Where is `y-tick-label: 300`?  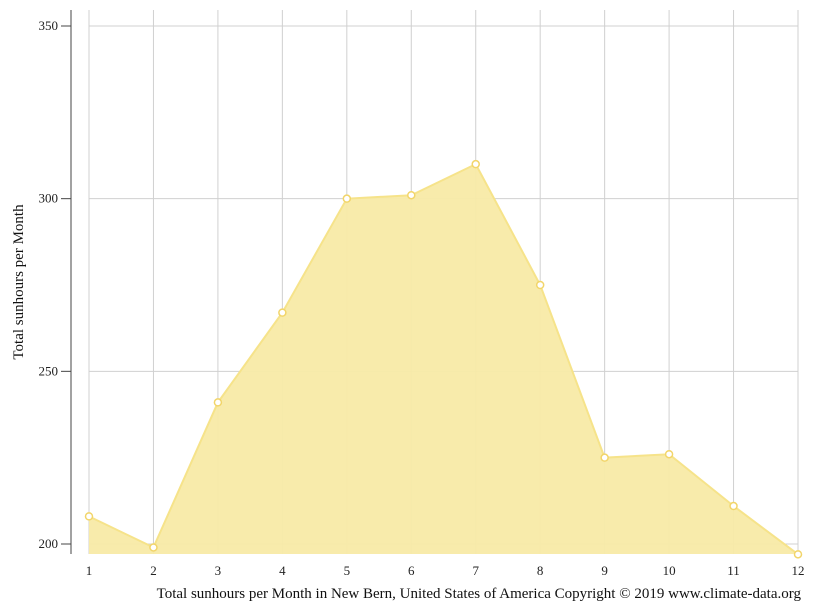
y-tick-label: 300 is located at coordinates (49, 198).